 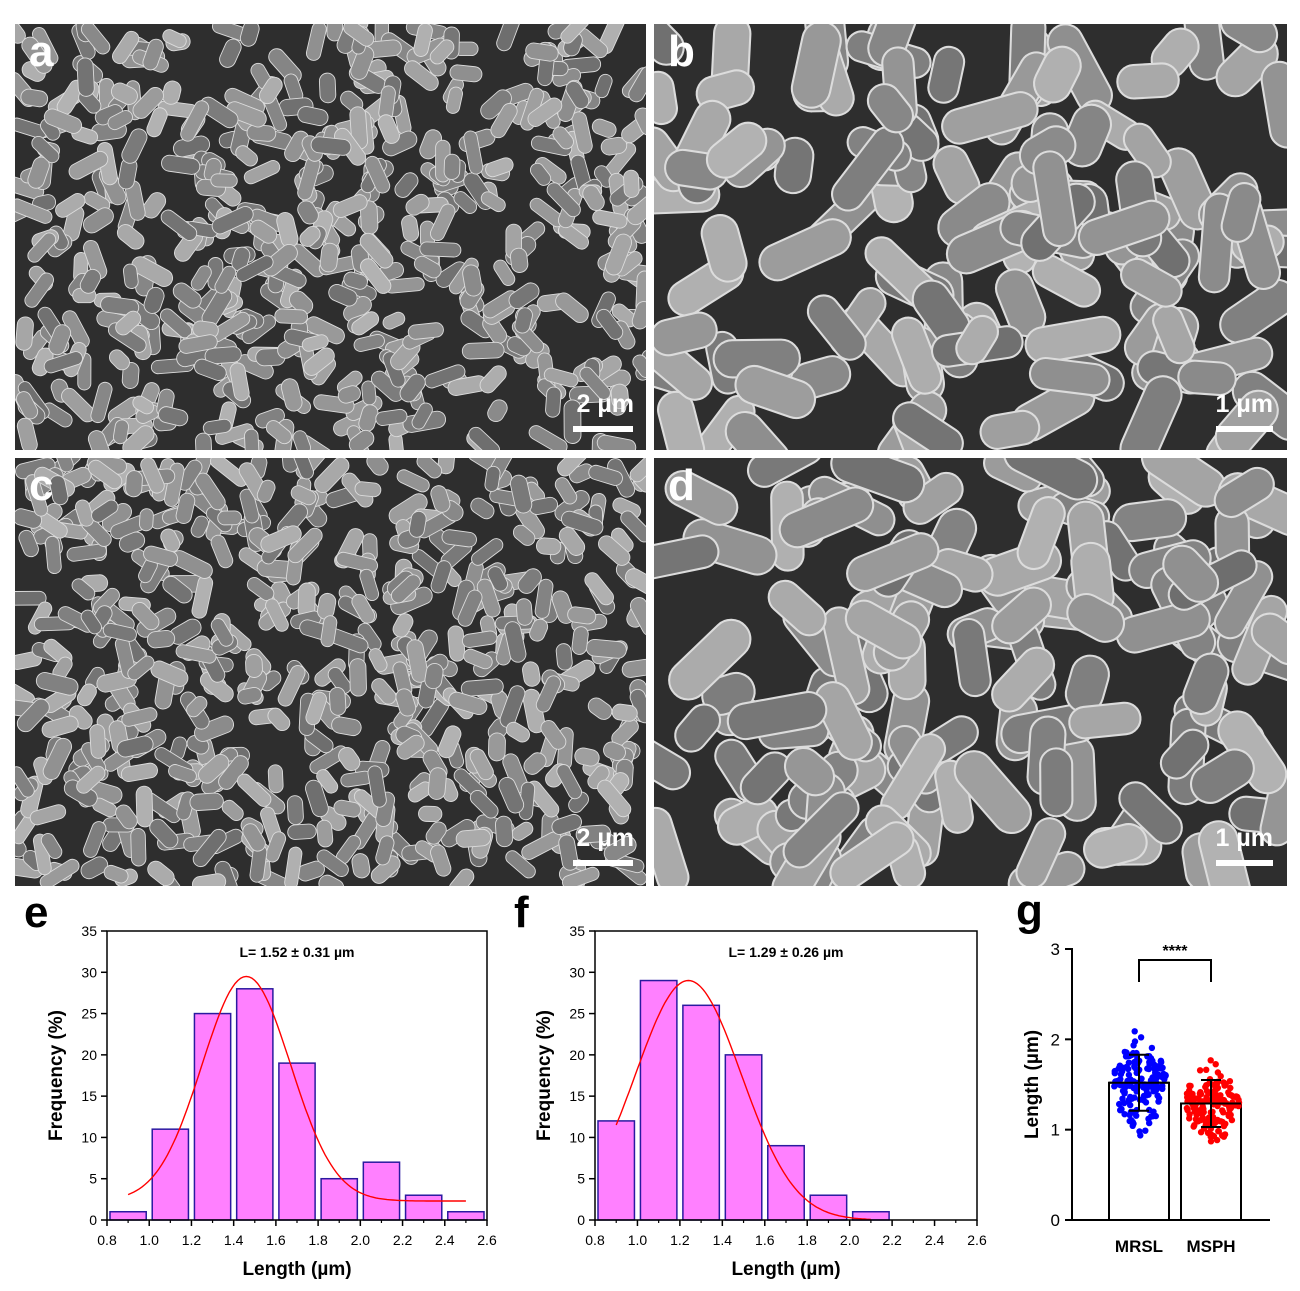 What do you see at coordinates (577, 972) in the screenshot?
I see `ytick-label-f-6: 30` at bounding box center [577, 972].